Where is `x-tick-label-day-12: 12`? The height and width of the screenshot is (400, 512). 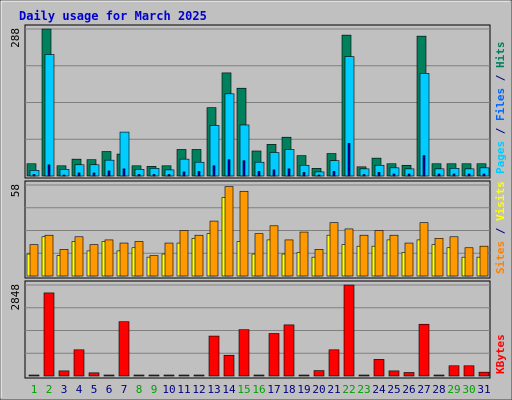 x-tick-label-day-12: 12 is located at coordinates (198, 389).